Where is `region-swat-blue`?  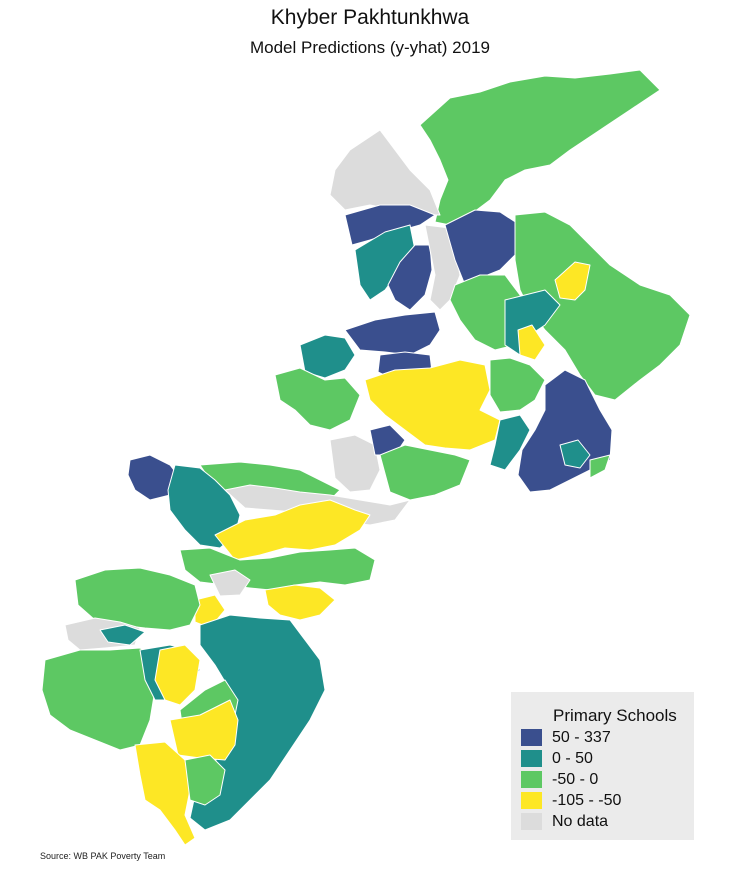
region-swat-blue is located at coordinates (410, 277).